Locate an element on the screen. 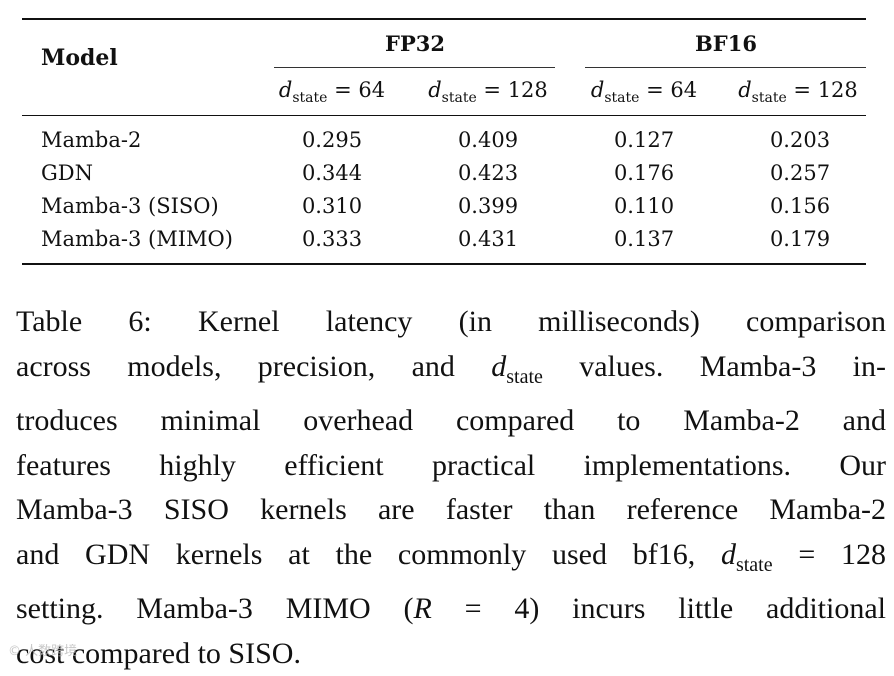 This screenshot has width=894, height=676. cell-value: 0.203 is located at coordinates (800, 140).